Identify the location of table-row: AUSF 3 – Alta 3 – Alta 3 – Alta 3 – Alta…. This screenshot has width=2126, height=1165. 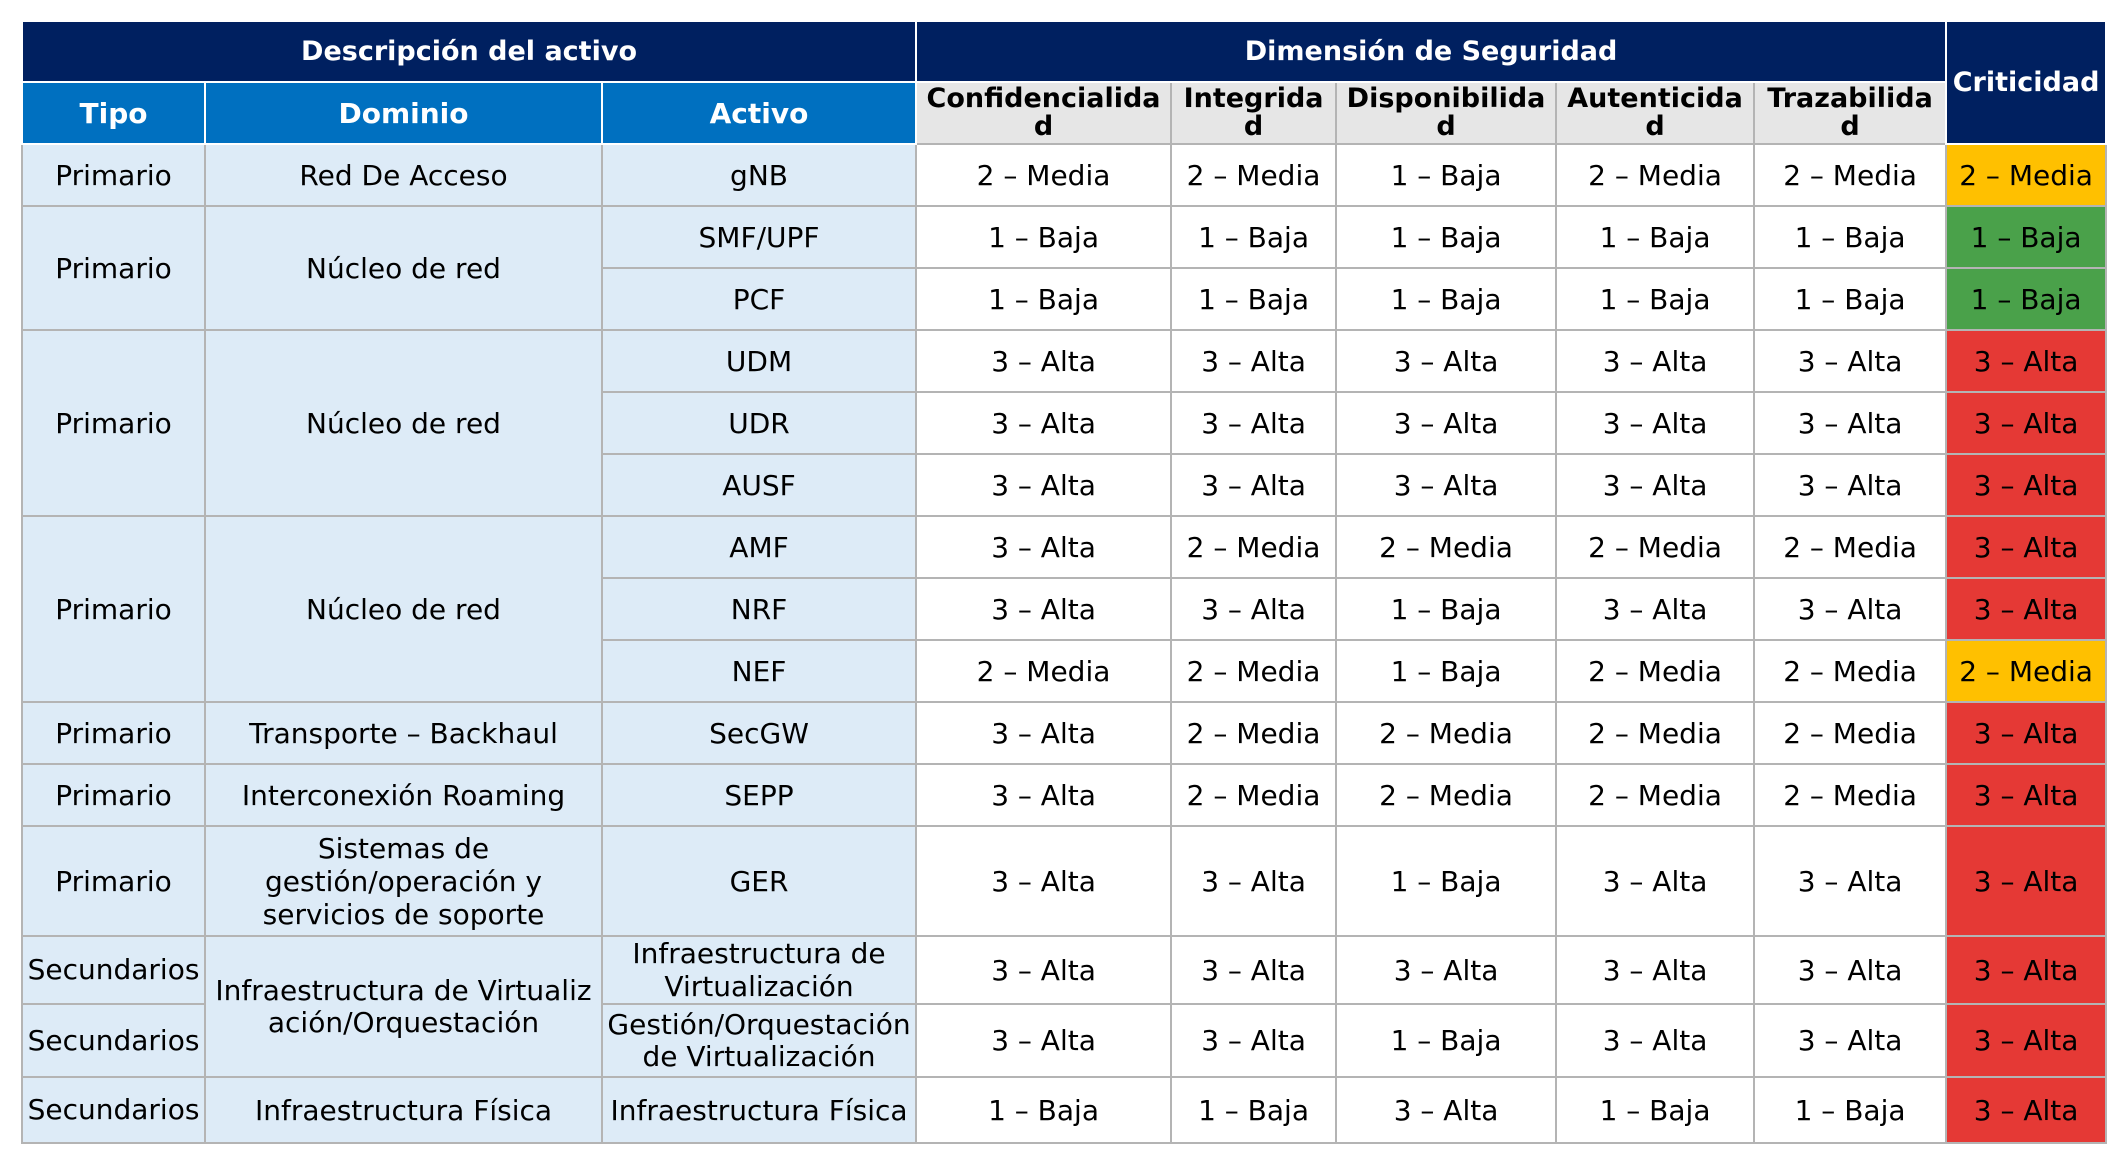
(1065, 485).